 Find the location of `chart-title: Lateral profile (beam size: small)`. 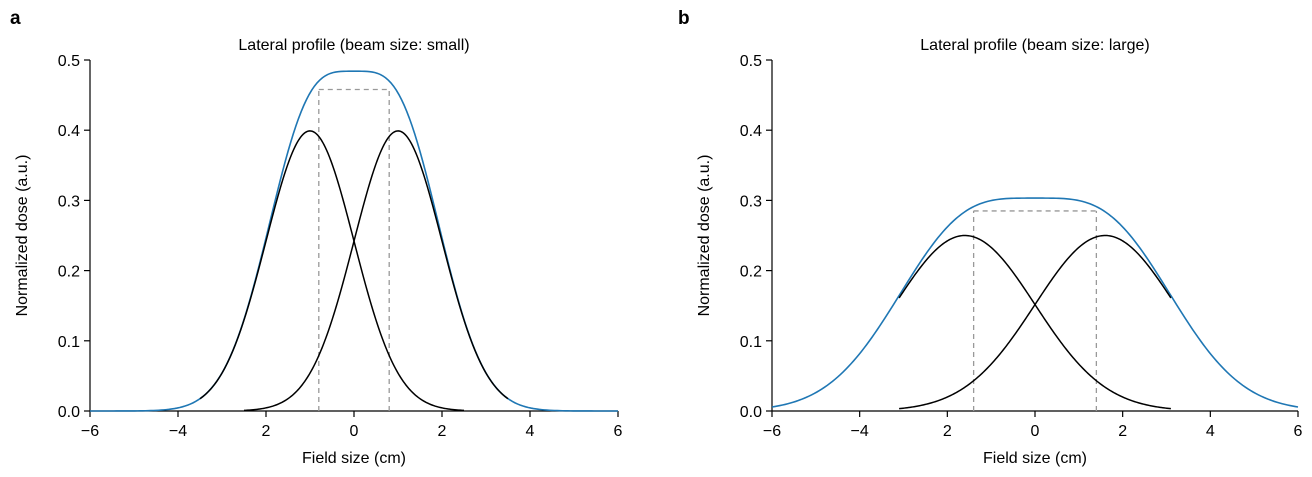

chart-title: Lateral profile (beam size: small) is located at coordinates (353, 45).